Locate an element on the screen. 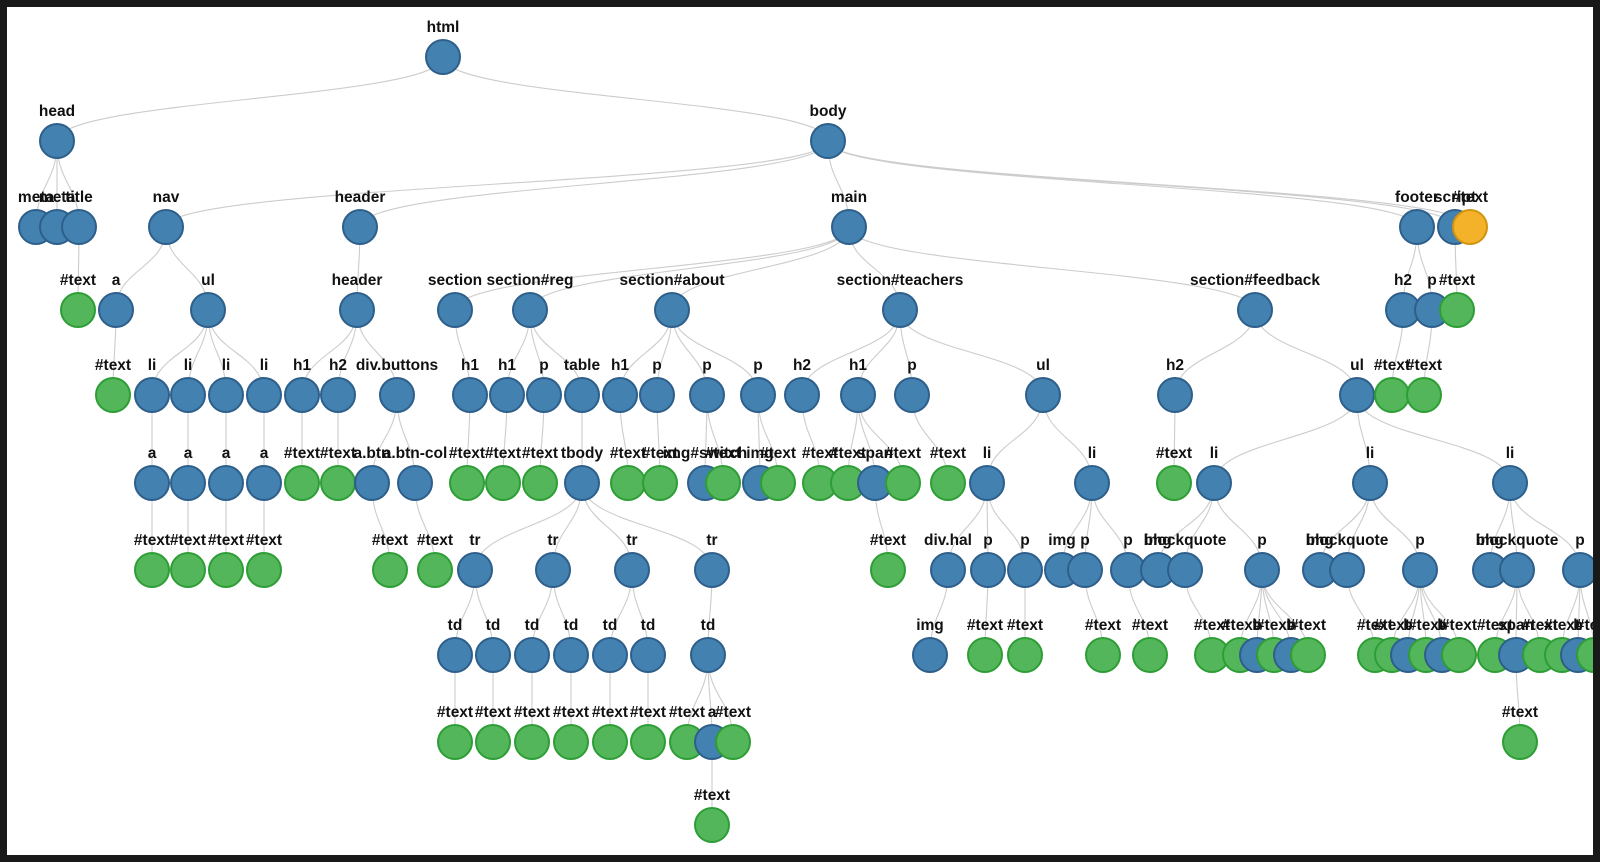 This screenshot has height=862, width=1600. node-#text-143 is located at coordinates (712, 825).